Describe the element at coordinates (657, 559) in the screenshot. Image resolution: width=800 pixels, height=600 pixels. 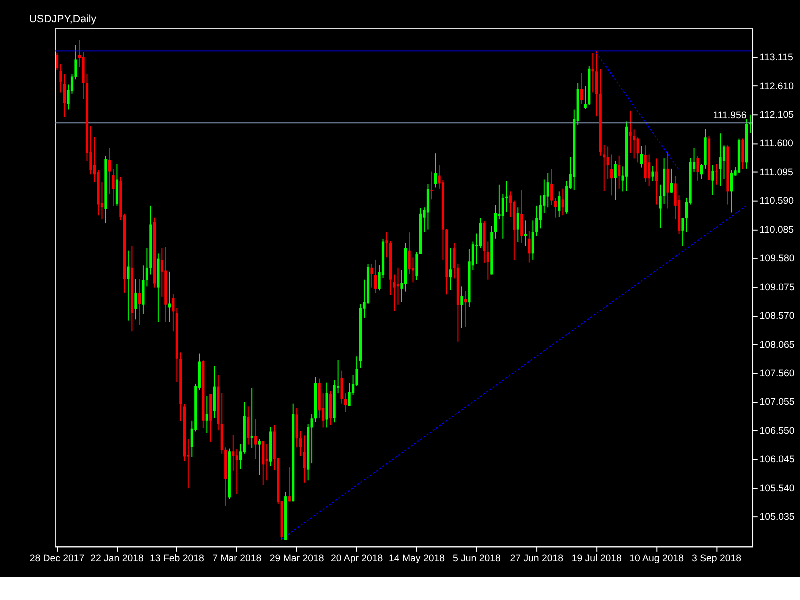
I see `x-tick-label: 10 Aug 2018` at that location.